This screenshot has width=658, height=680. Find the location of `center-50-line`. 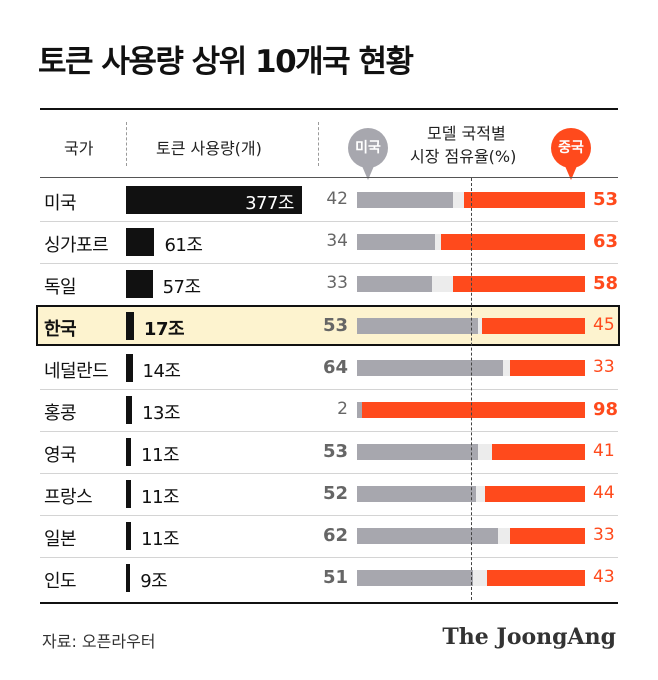

center-50-line is located at coordinates (471, 389).